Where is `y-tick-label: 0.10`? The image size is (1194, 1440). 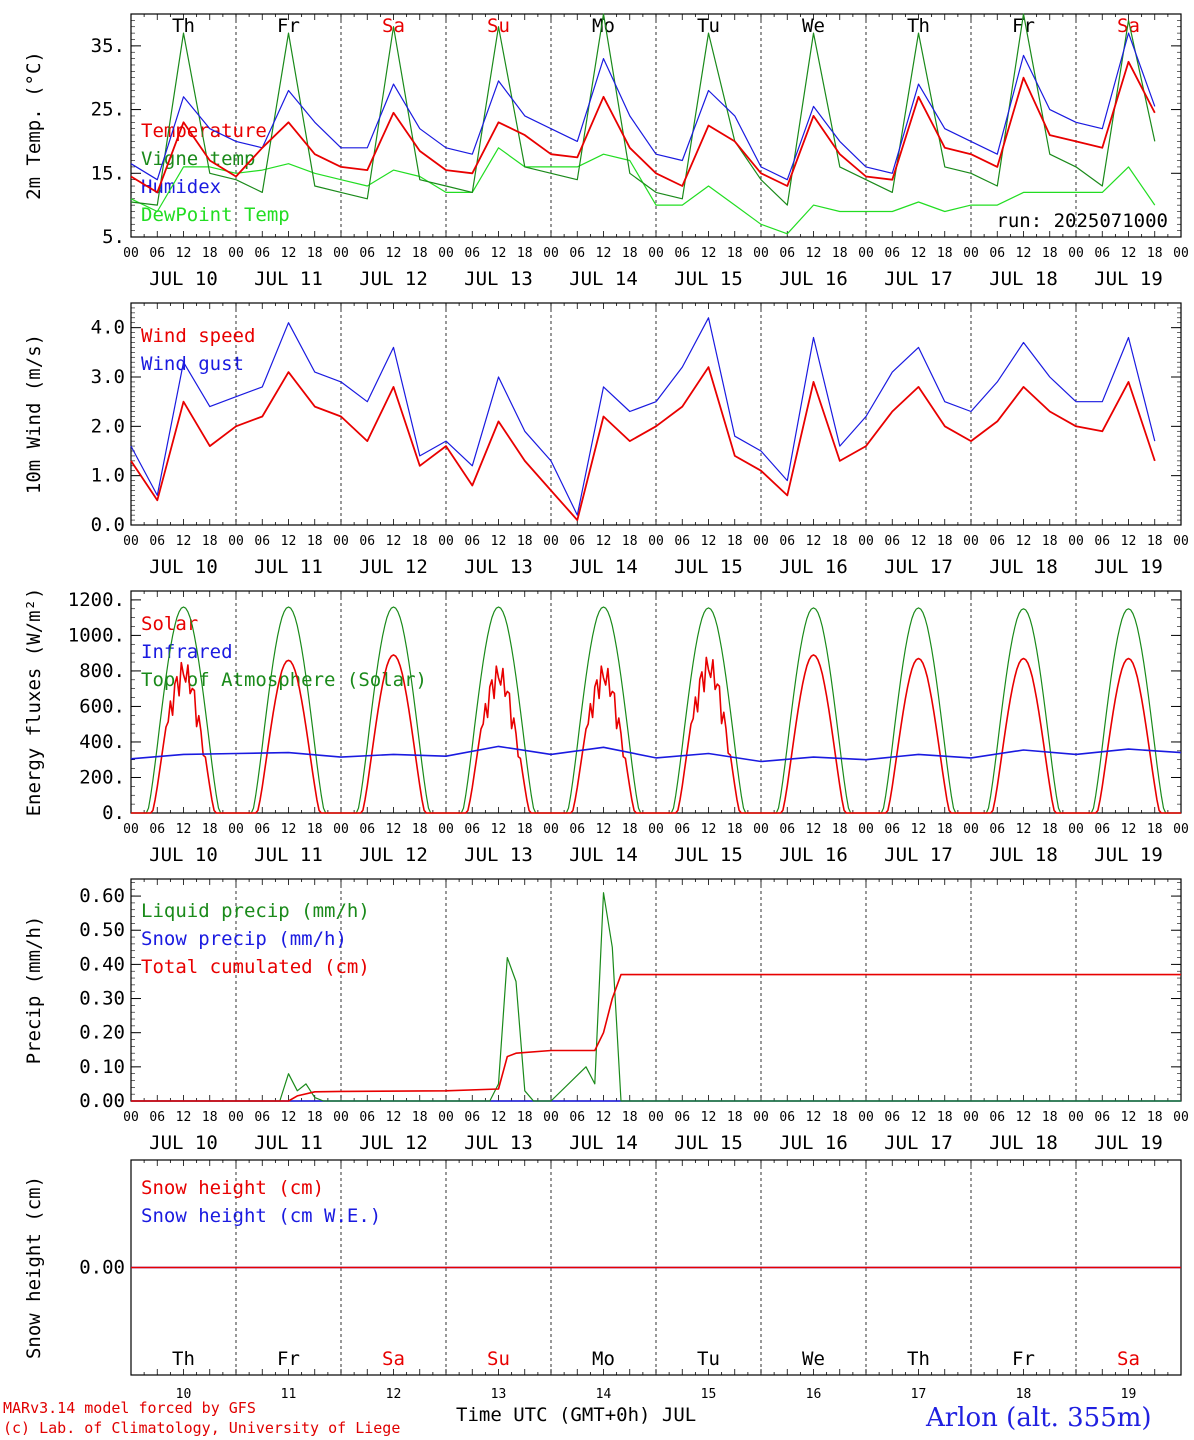
y-tick-label: 0.10 is located at coordinates (102, 1067).